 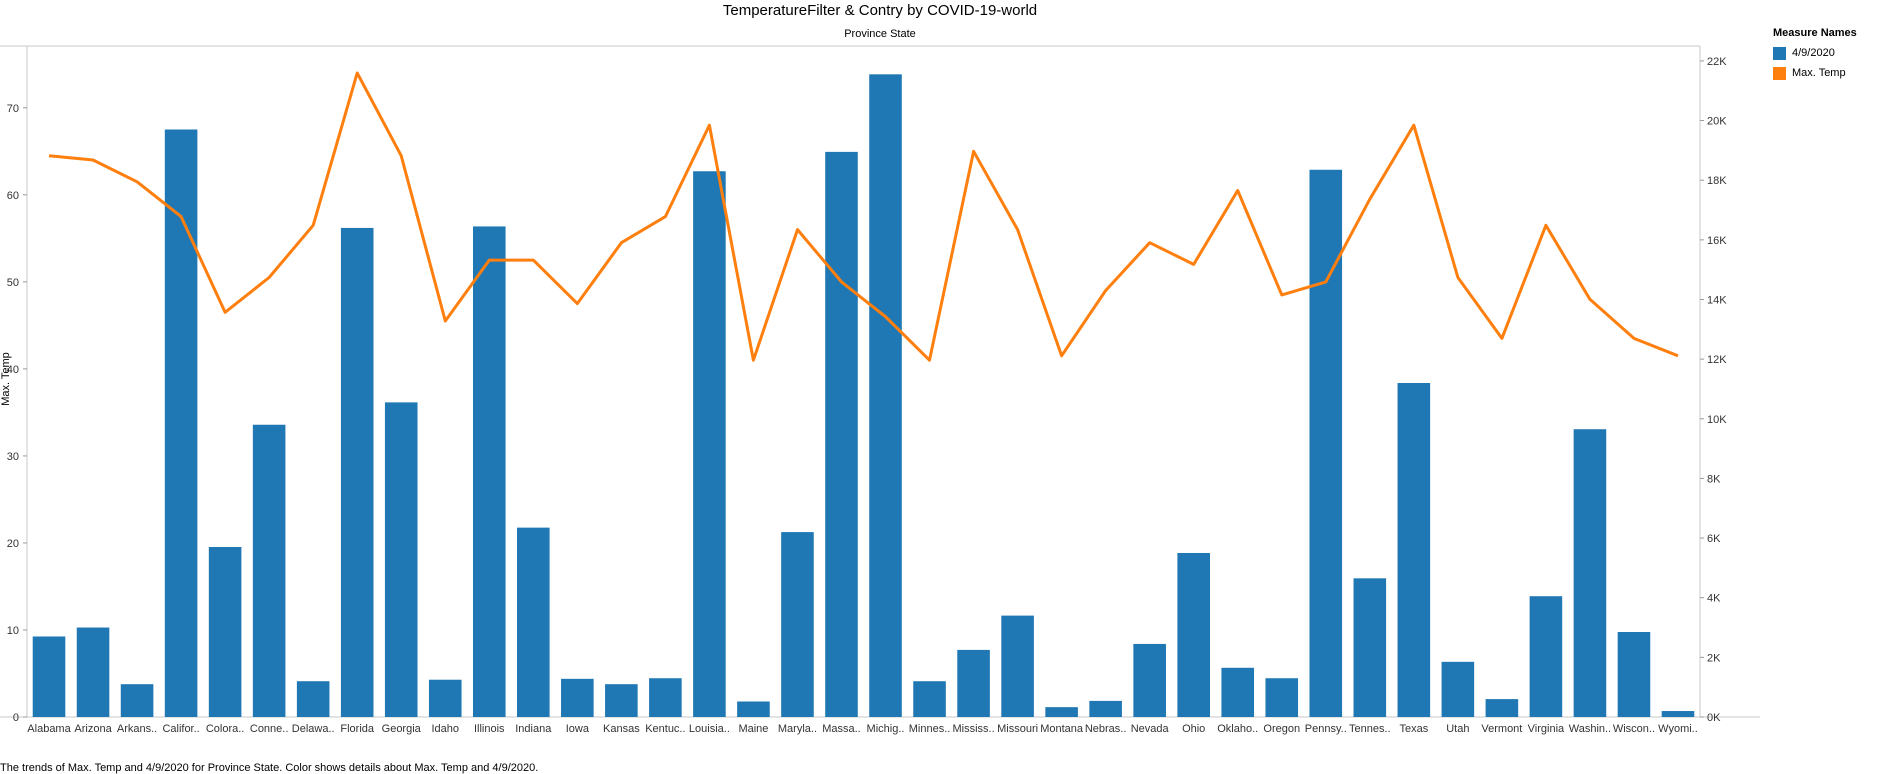 What do you see at coordinates (1714, 718) in the screenshot?
I see `right-tick-label: 0K` at bounding box center [1714, 718].